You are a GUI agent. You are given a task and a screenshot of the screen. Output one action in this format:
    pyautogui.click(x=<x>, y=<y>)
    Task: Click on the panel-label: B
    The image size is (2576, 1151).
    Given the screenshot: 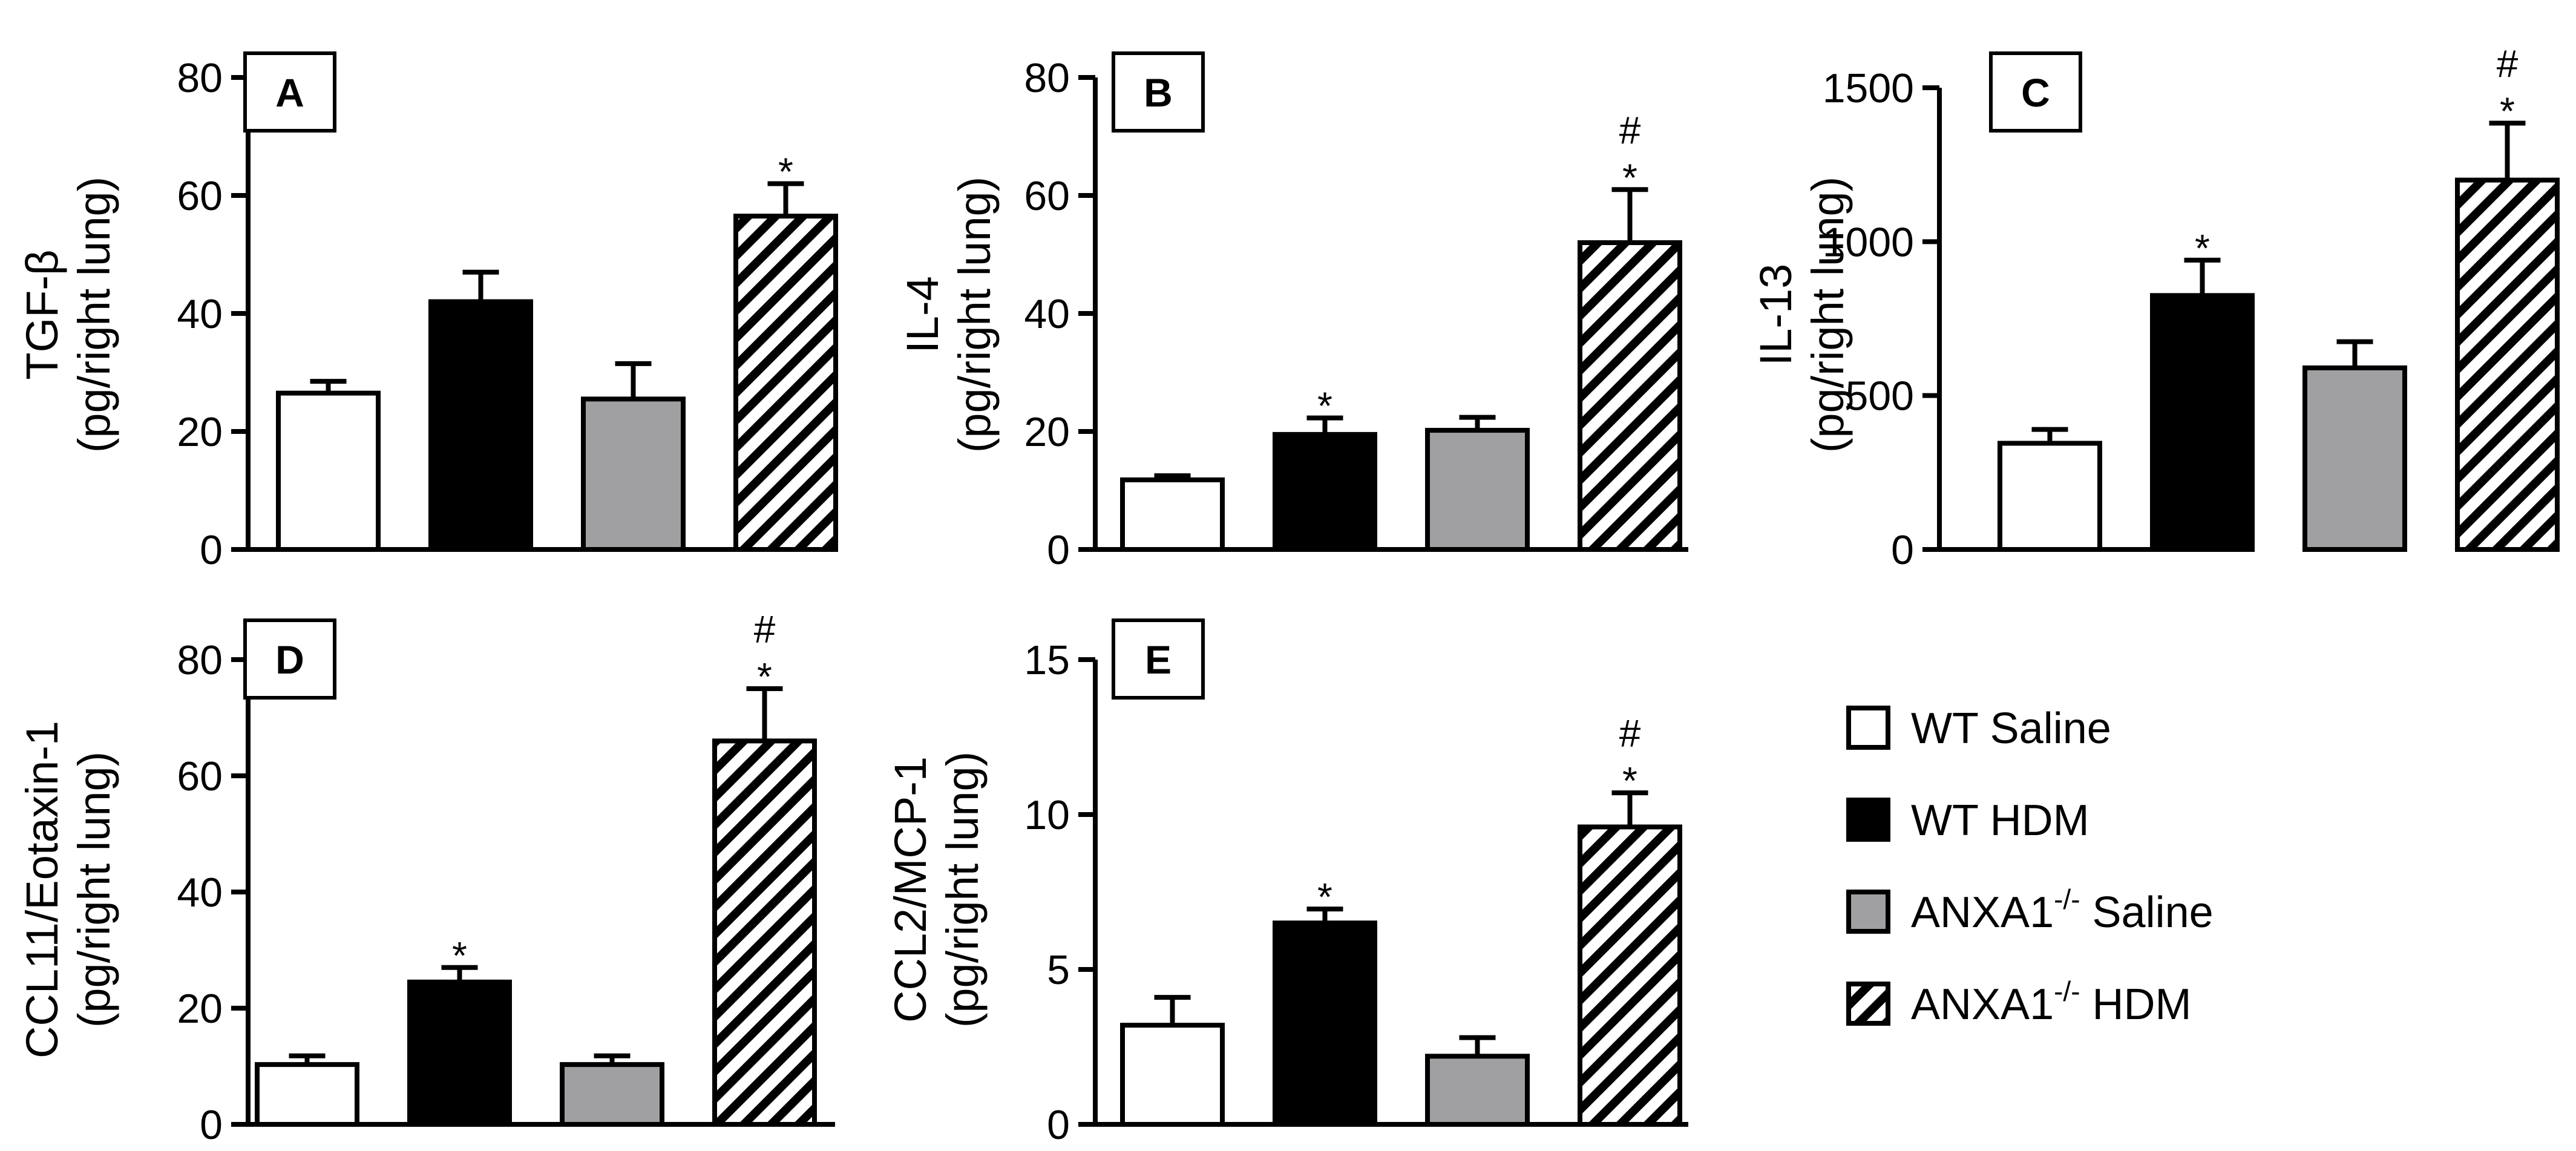 What is the action you would take?
    pyautogui.click(x=1158, y=92)
    